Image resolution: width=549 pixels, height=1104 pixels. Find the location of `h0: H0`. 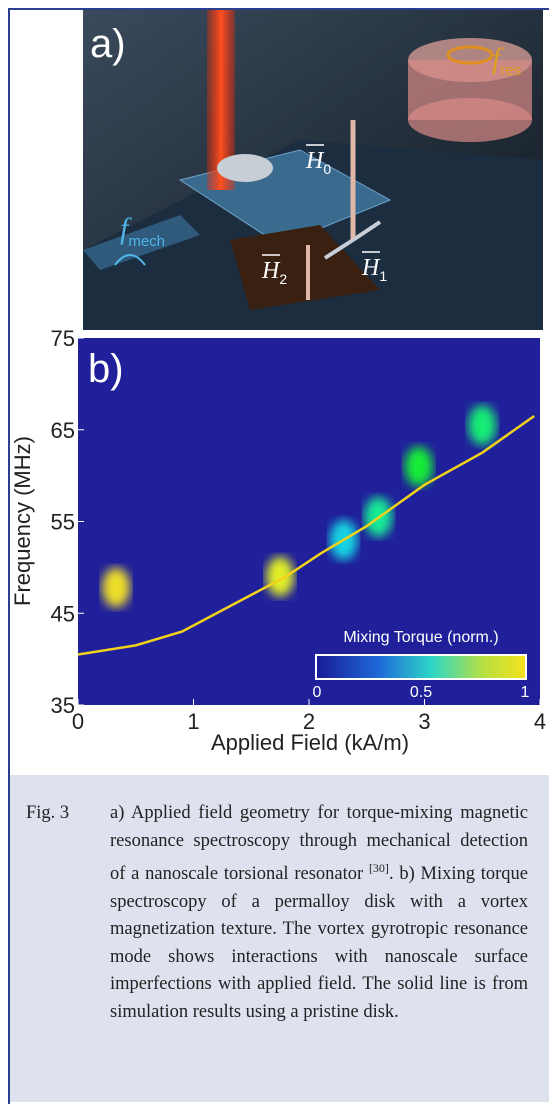

h0: H0 is located at coordinates (318, 162).